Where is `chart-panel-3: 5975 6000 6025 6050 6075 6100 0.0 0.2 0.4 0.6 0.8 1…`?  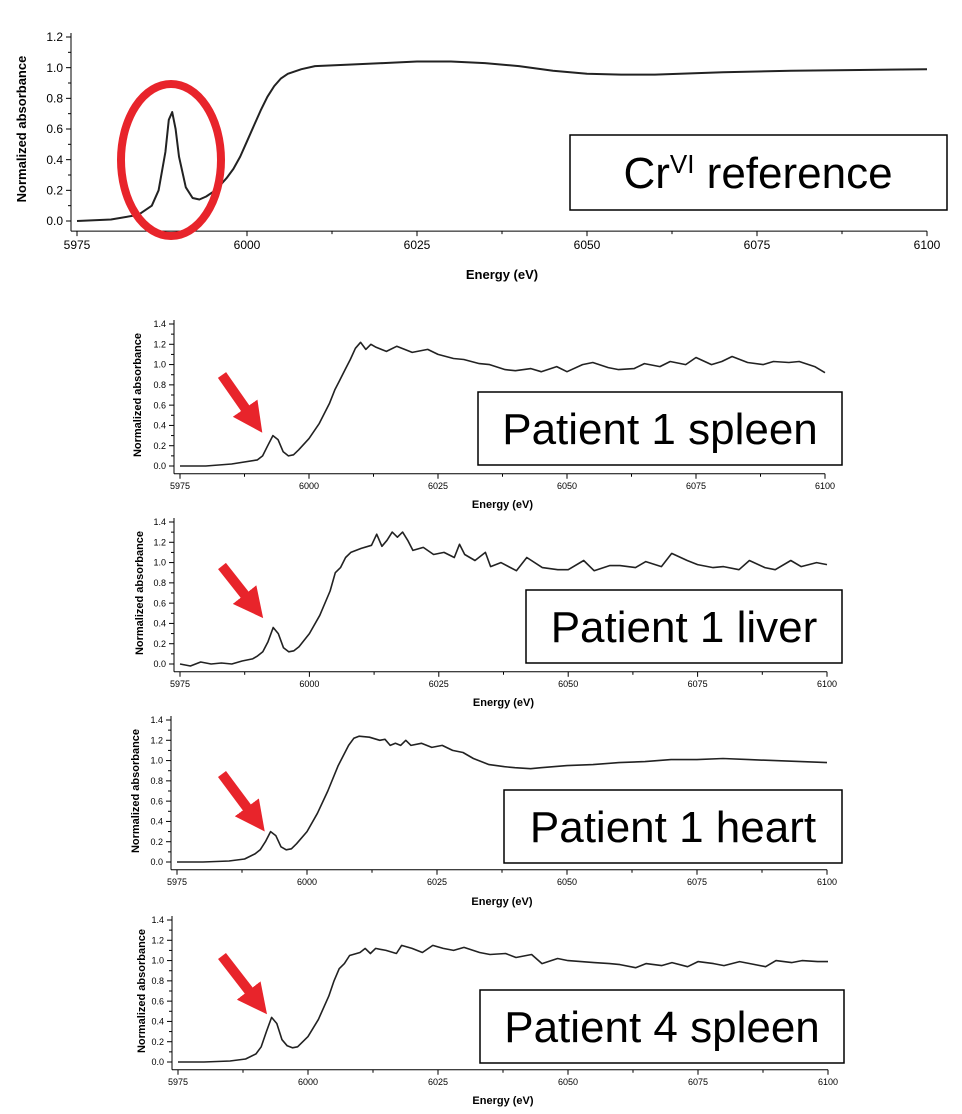 chart-panel-3: 5975 6000 6025 6050 6075 6100 0.0 0.2 0.4 0.6 0.8 1… is located at coordinates (488, 613).